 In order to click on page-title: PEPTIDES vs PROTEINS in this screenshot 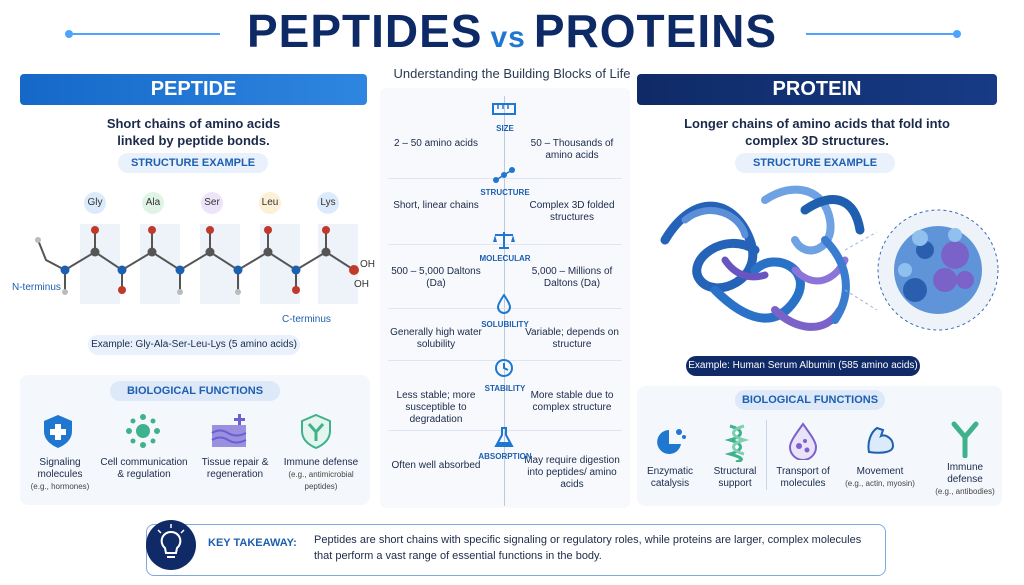, I will do `click(512, 31)`.